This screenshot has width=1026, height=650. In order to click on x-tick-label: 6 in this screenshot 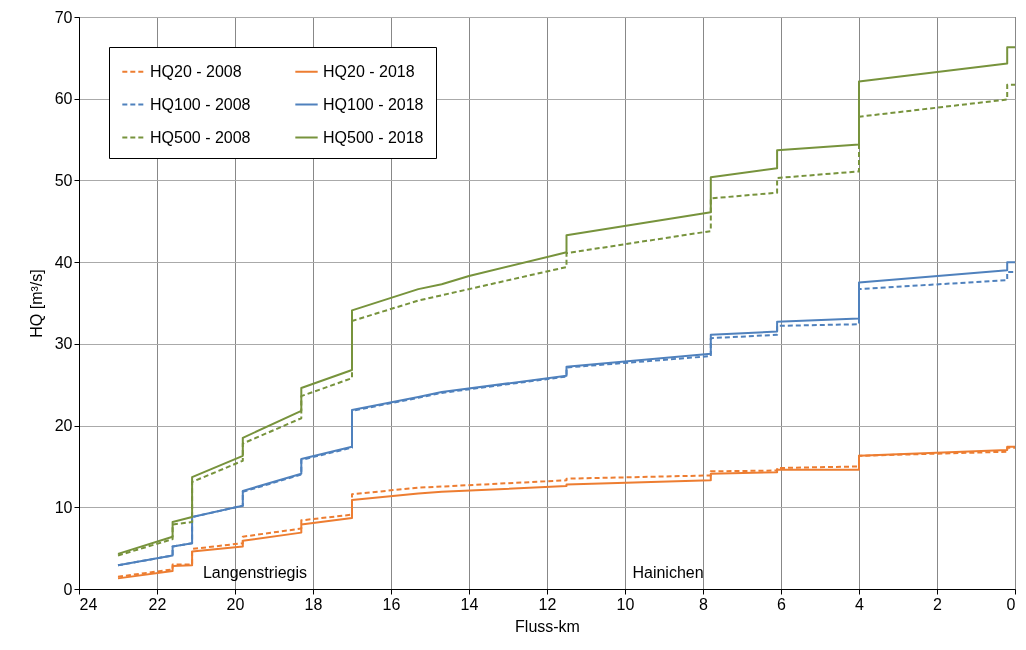, I will do `click(782, 604)`.